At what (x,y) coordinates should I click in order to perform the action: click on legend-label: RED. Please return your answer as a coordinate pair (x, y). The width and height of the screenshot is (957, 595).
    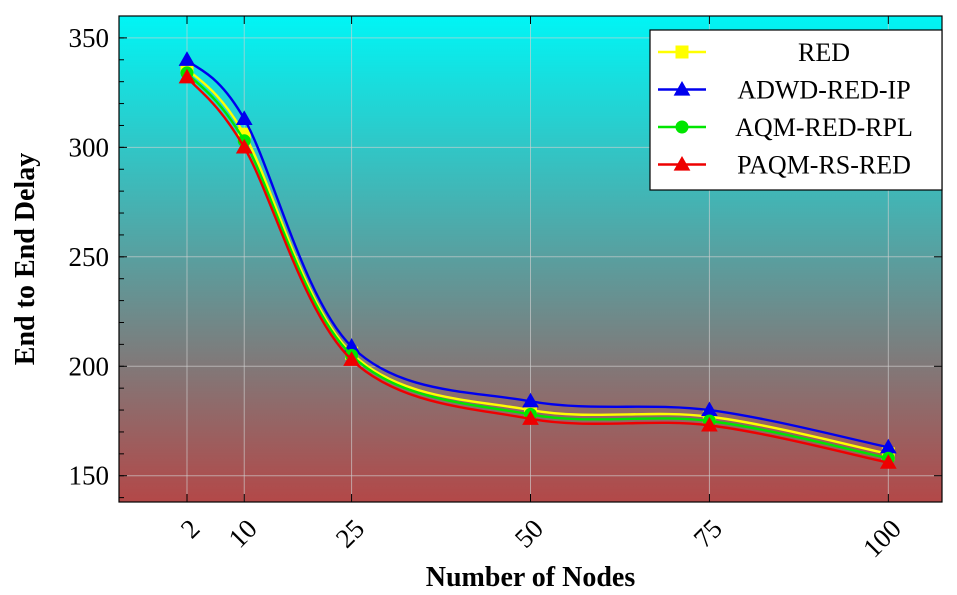
    Looking at the image, I should click on (824, 52).